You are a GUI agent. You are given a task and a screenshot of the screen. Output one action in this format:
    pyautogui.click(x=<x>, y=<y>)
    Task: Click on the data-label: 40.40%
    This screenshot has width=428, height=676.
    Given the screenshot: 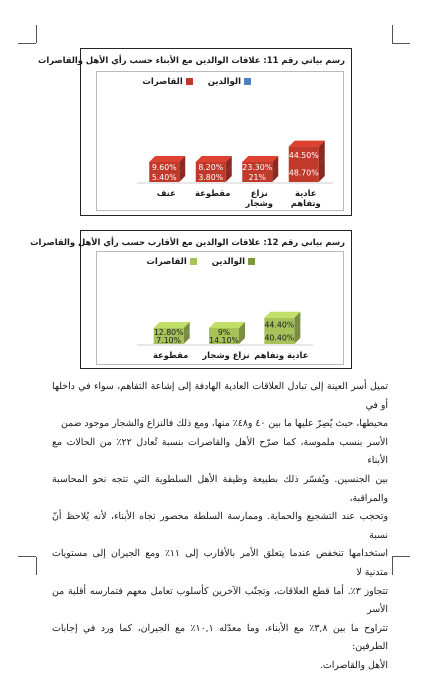 What is the action you would take?
    pyautogui.click(x=279, y=338)
    